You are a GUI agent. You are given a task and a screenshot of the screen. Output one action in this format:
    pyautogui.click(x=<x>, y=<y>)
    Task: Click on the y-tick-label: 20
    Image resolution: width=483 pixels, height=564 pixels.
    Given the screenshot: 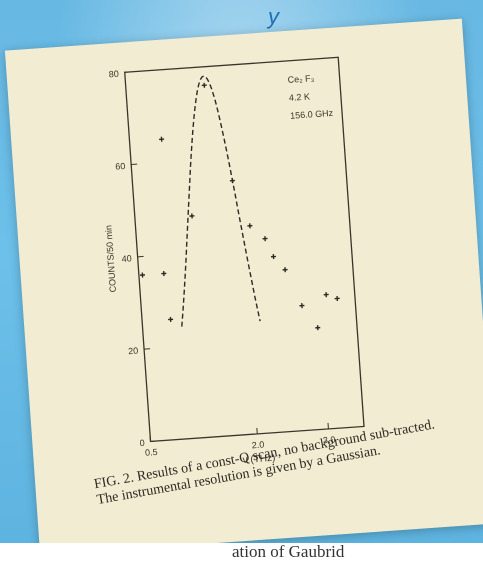 What is the action you would take?
    pyautogui.click(x=133, y=351)
    